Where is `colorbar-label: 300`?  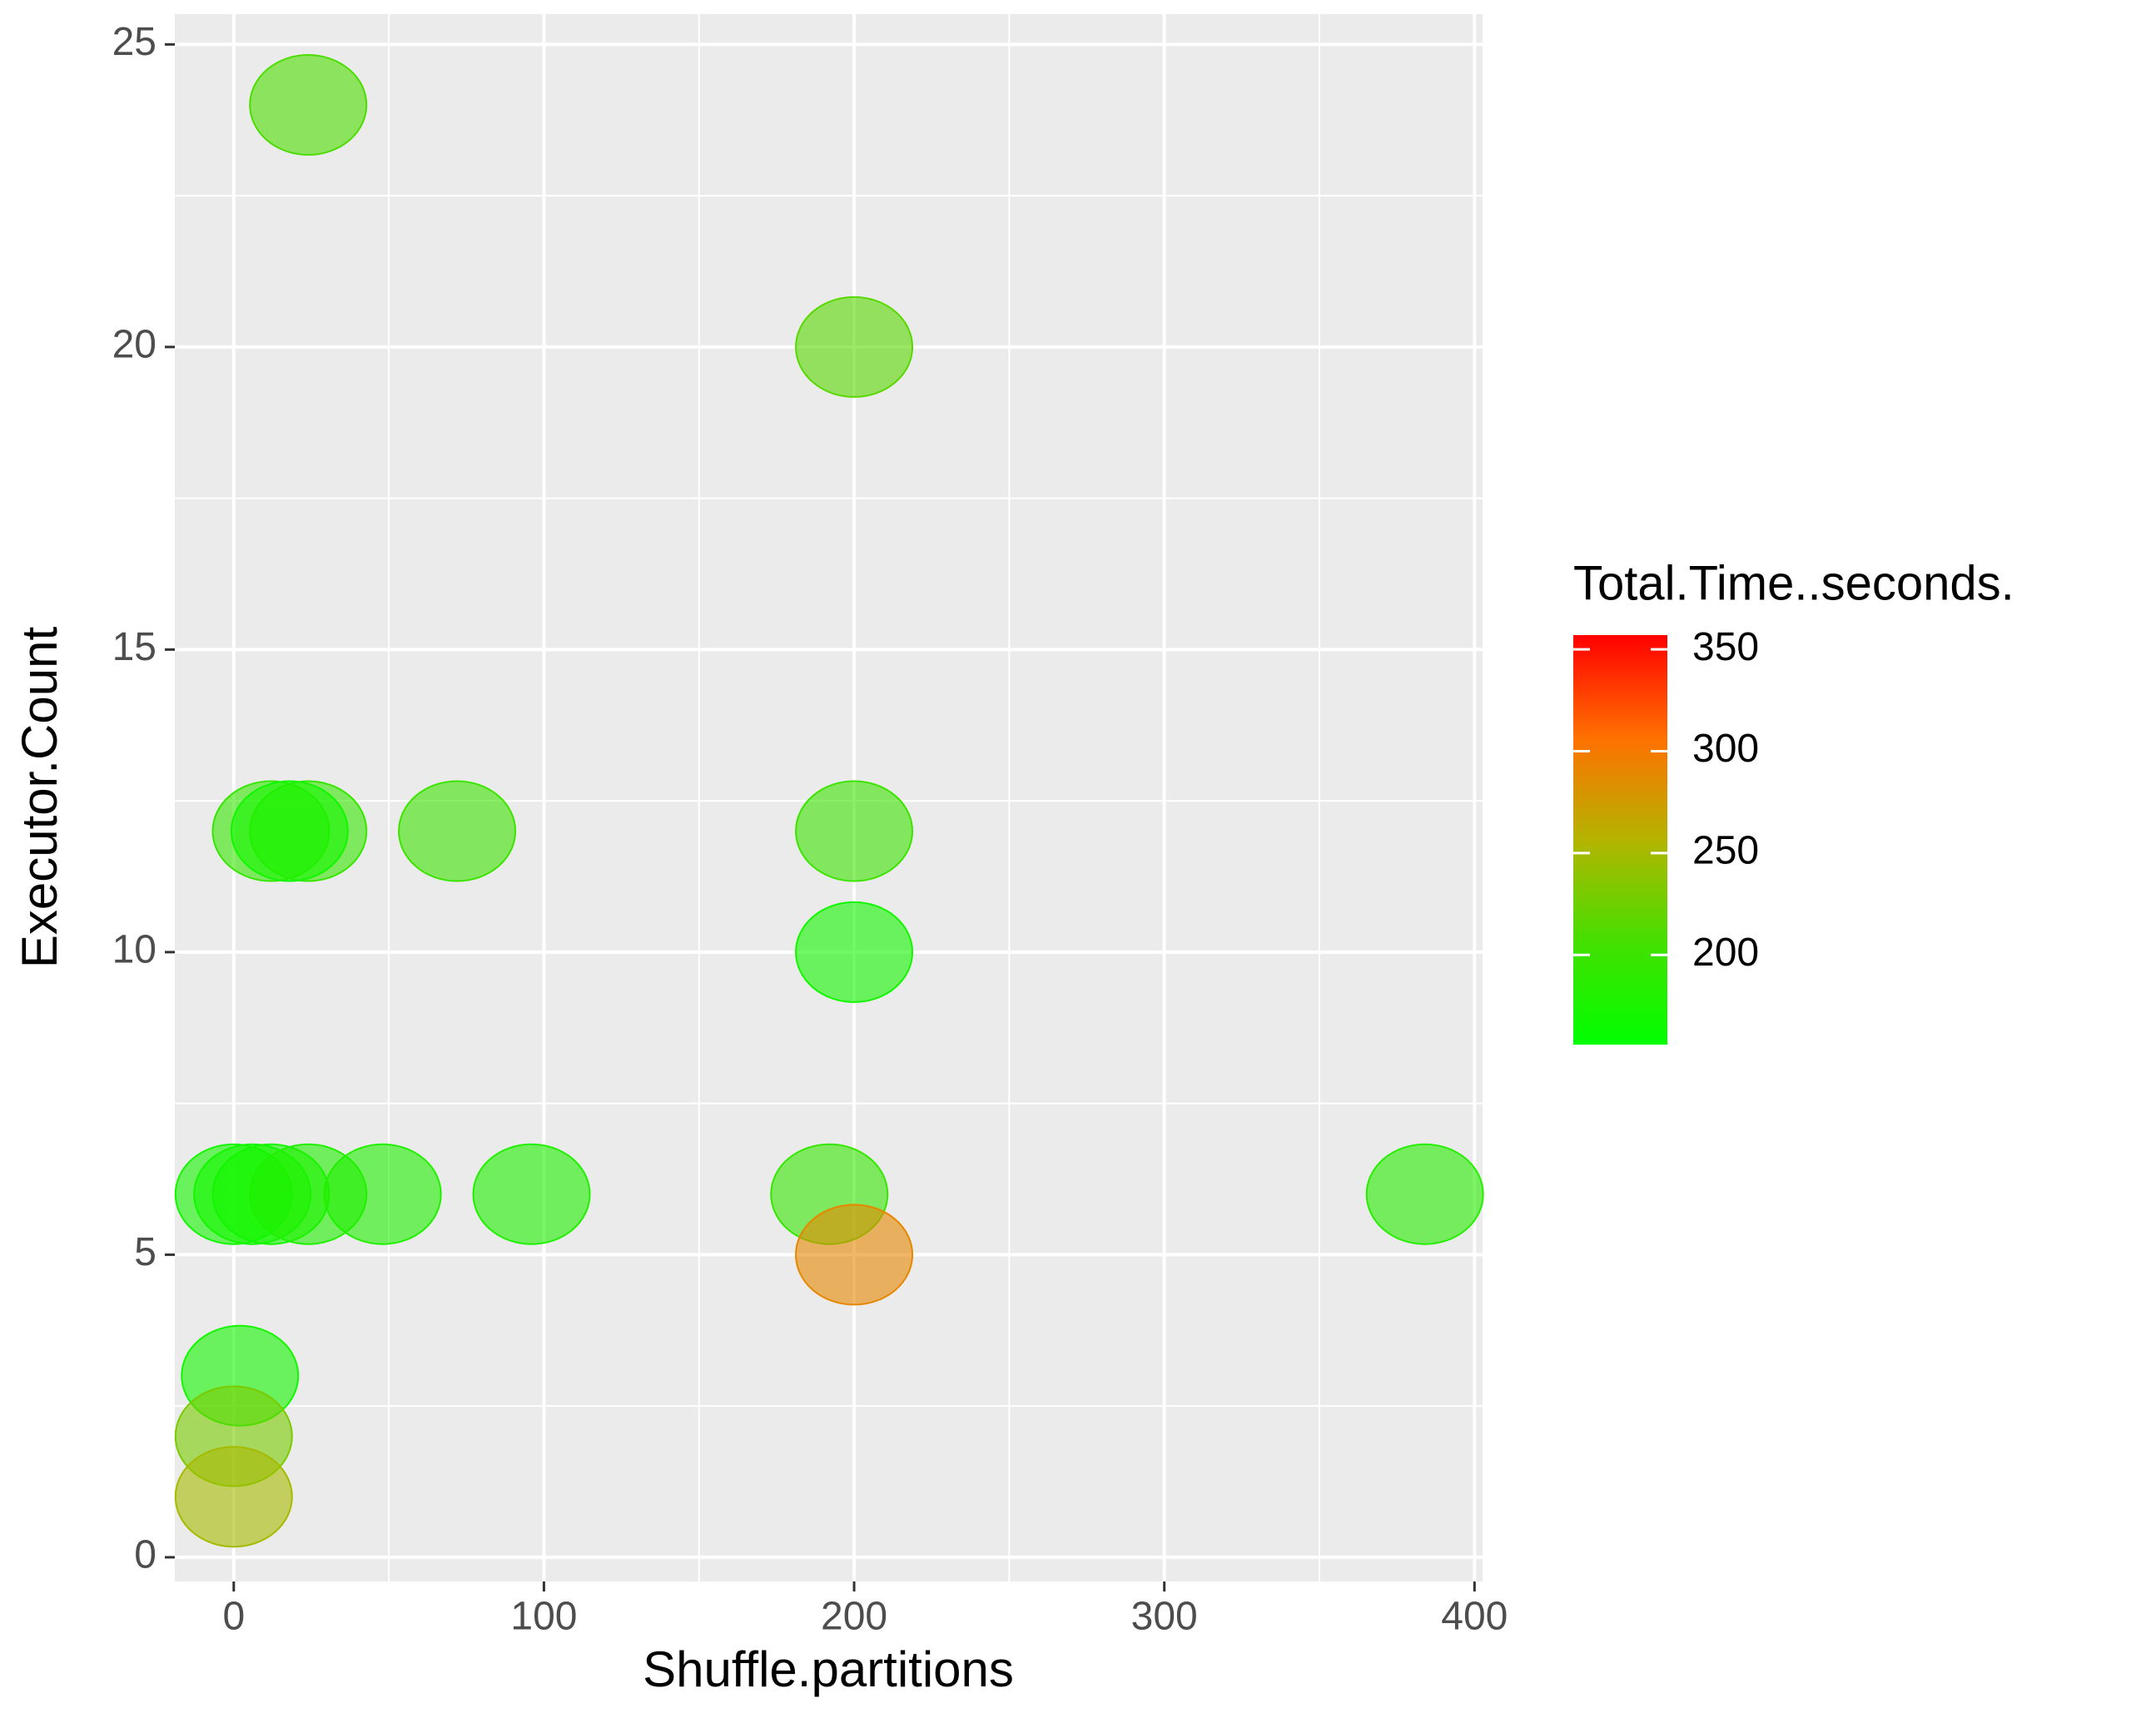 colorbar-label: 300 is located at coordinates (1725, 749).